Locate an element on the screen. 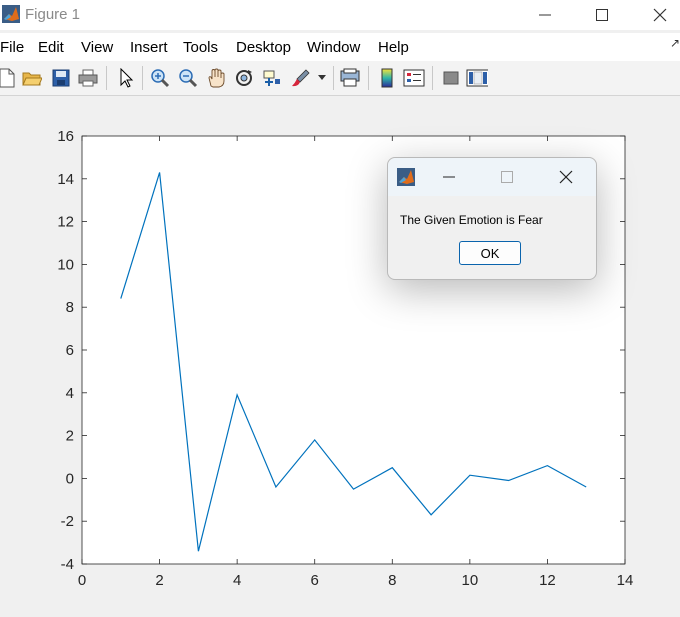 Image resolution: width=680 pixels, height=617 pixels. x-tick-label: 12 is located at coordinates (547, 580).